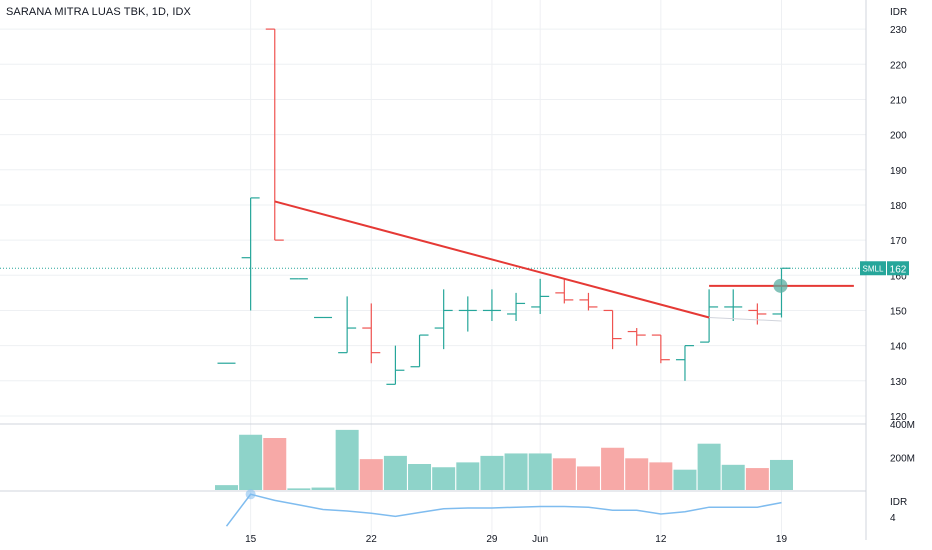  Describe the element at coordinates (98, 12) in the screenshot. I see `chart-title: SARANA MITRA LUAS TBK, 1D, IDX` at that location.